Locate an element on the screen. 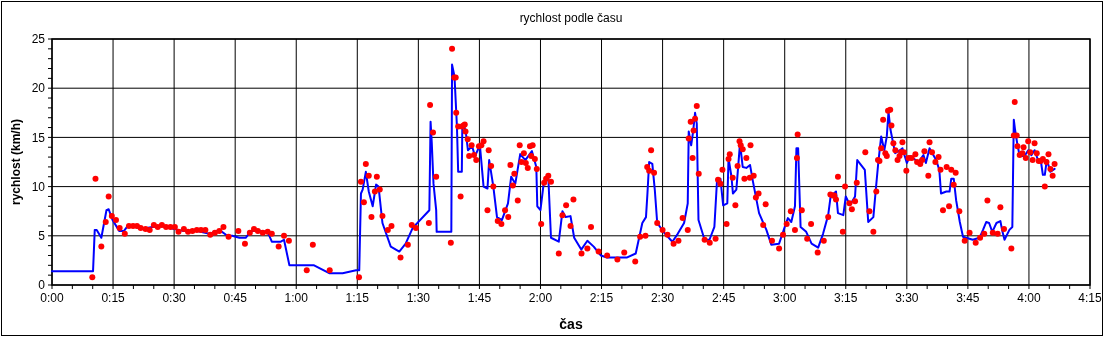 This screenshot has height=337, width=1104. y-tick-label: 15 is located at coordinates (38, 137).